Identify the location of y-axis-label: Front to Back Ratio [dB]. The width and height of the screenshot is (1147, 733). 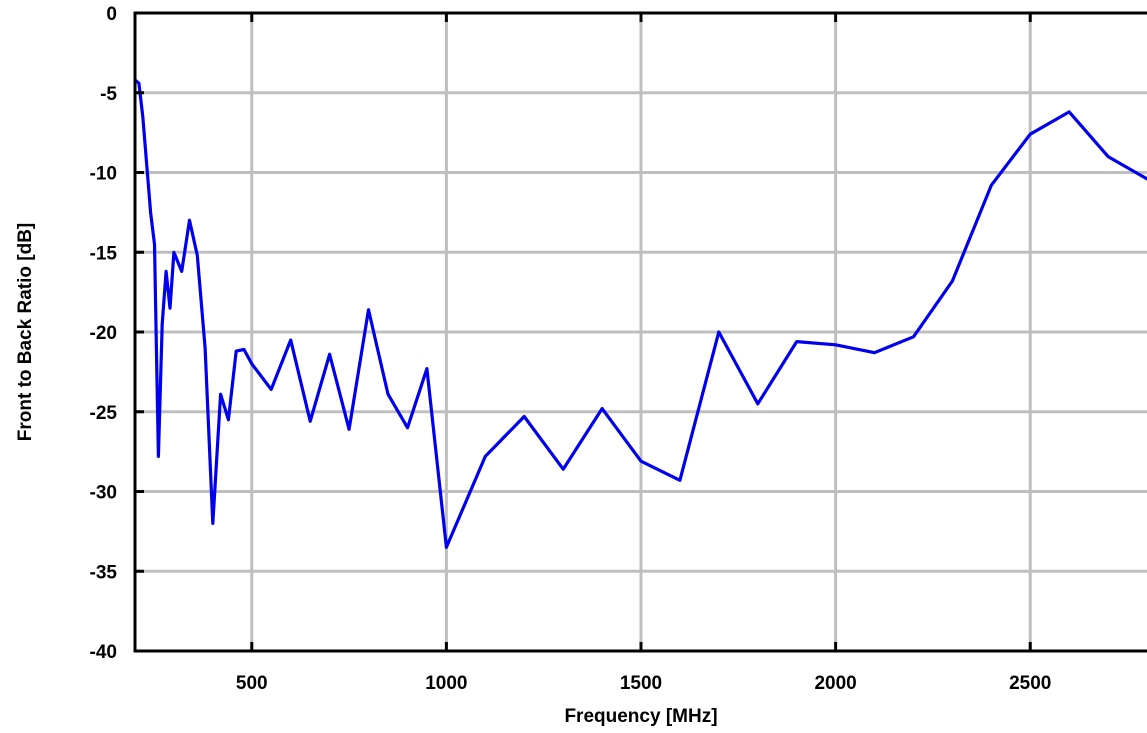
(25, 332).